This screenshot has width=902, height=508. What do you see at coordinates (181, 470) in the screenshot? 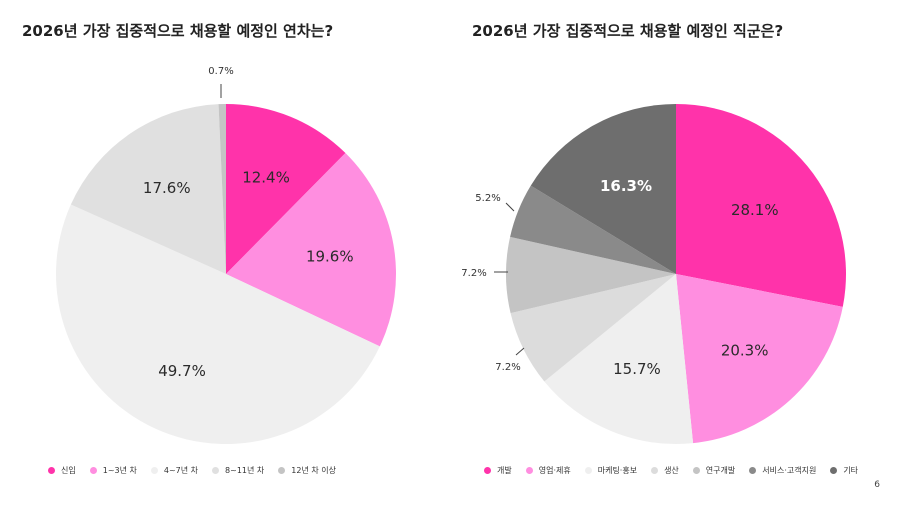
I see `legend-label: 4~7년 차` at bounding box center [181, 470].